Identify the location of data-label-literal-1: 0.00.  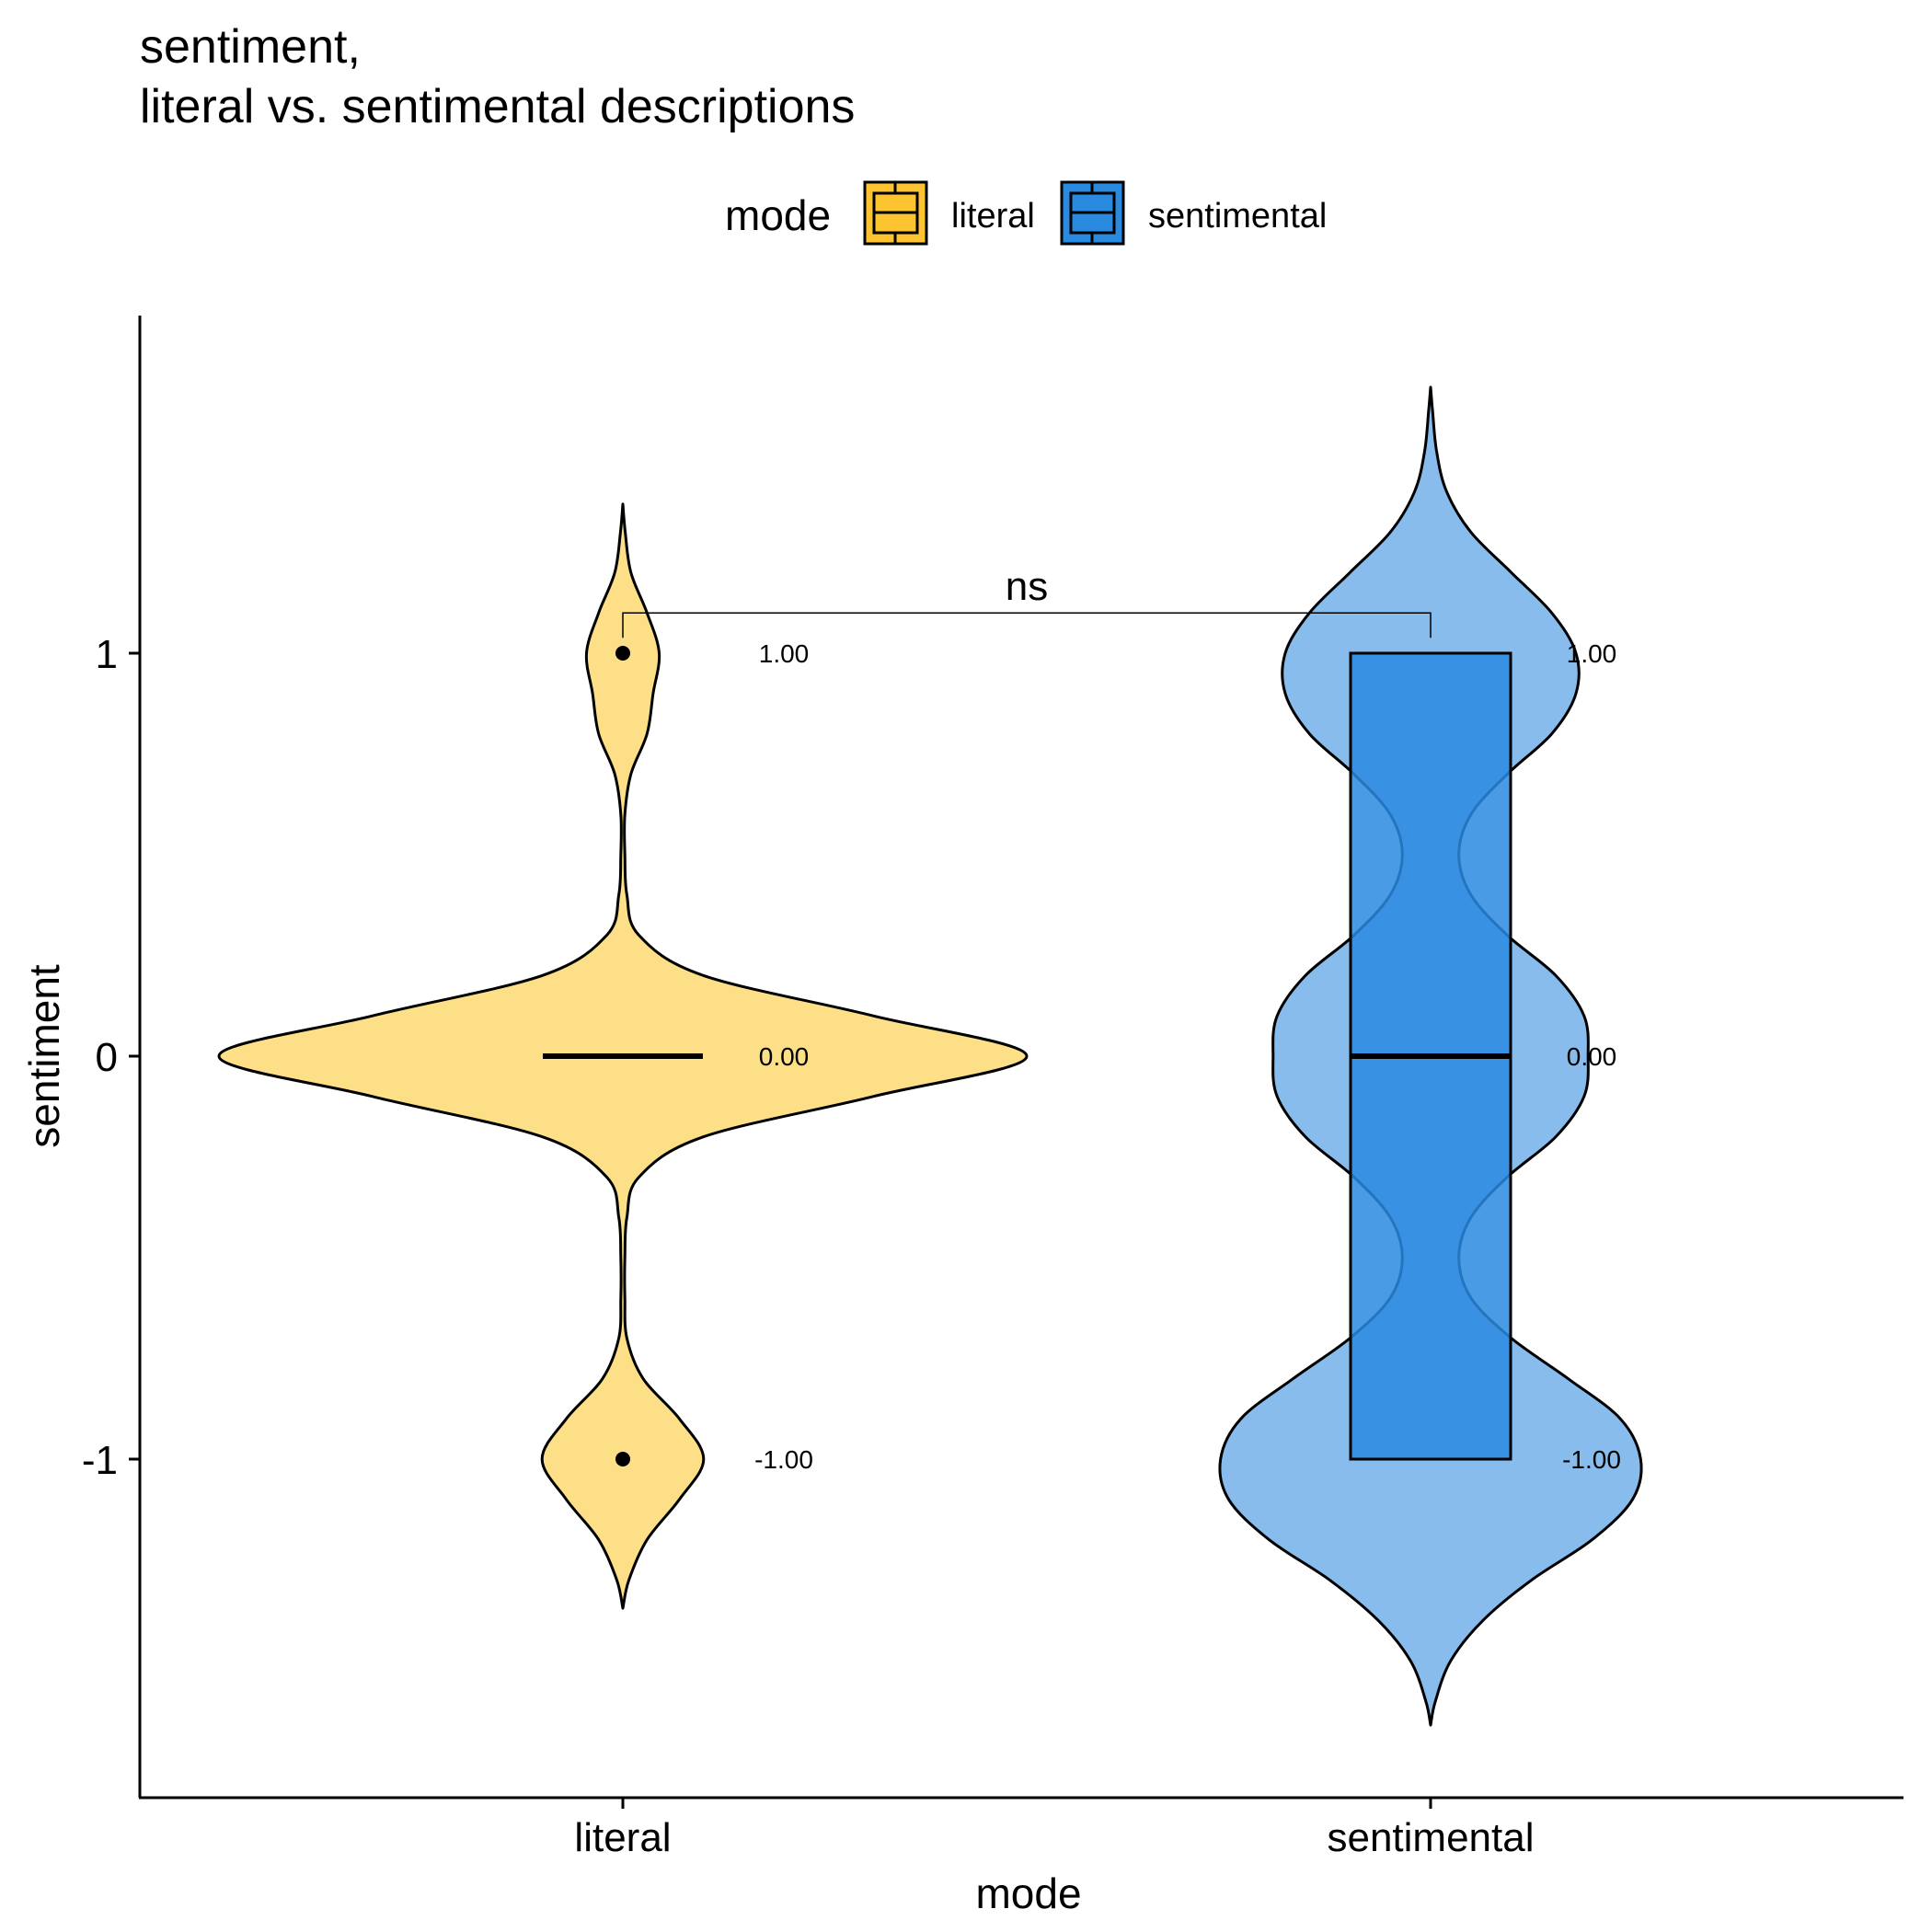
(784, 1056).